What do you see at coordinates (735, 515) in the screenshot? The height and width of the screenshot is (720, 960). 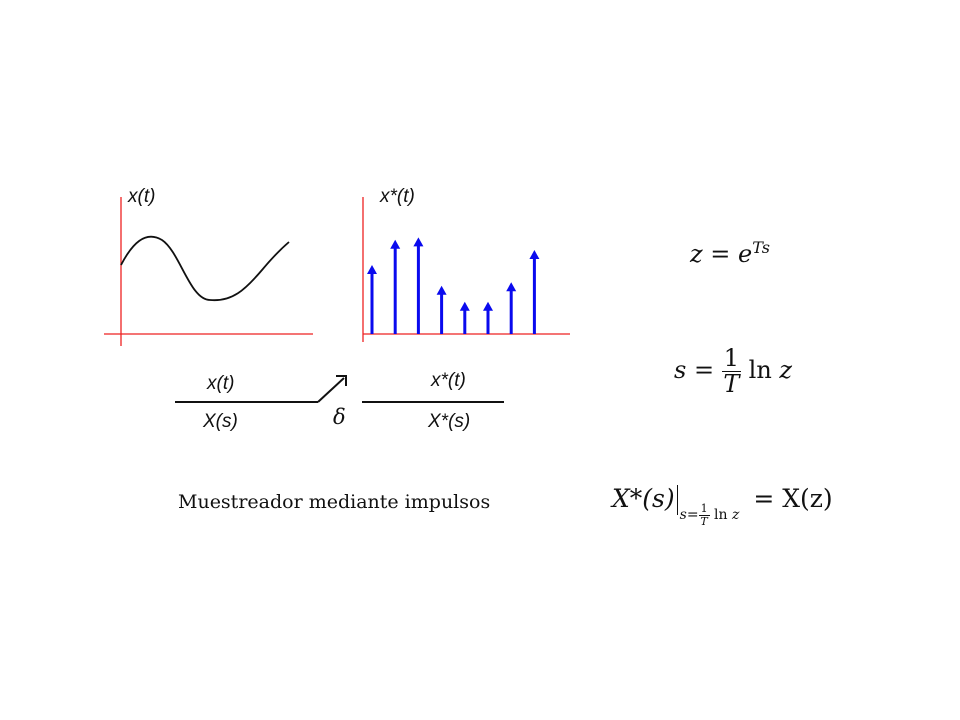 I see `eq3-sub-arg: z` at bounding box center [735, 515].